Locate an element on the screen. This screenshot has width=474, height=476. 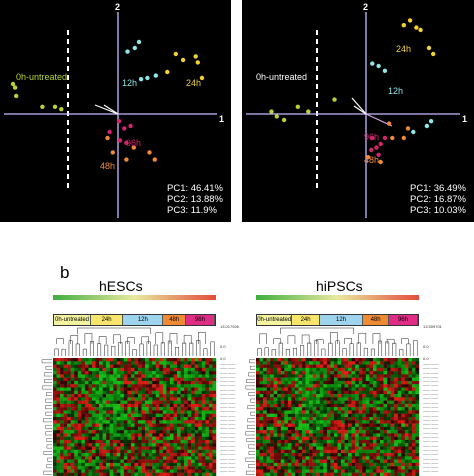
group-label: 96h is located at coordinates (371, 137).